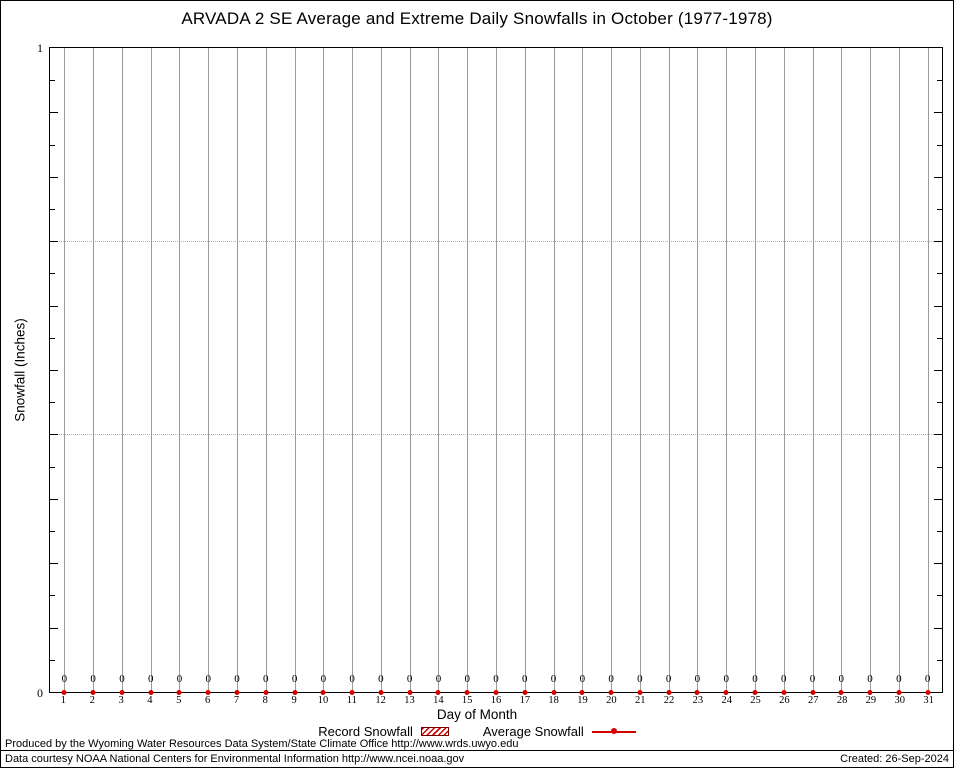 The height and width of the screenshot is (768, 954). I want to click on x-tick-label: 27, so click(813, 700).